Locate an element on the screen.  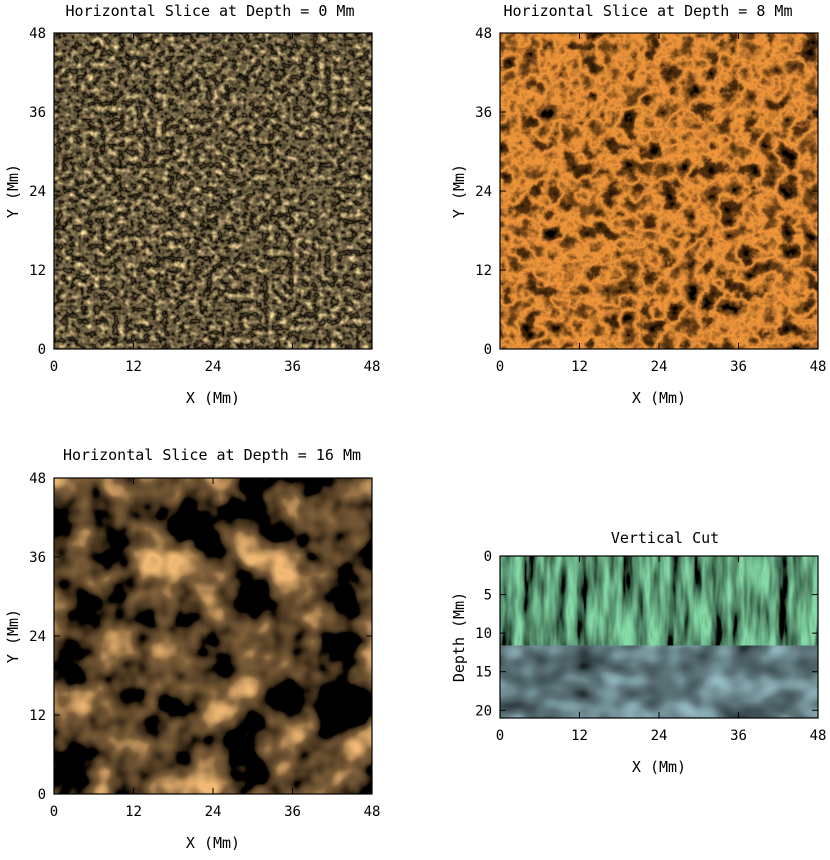
chart-title: Vertical Cut is located at coordinates (665, 538).